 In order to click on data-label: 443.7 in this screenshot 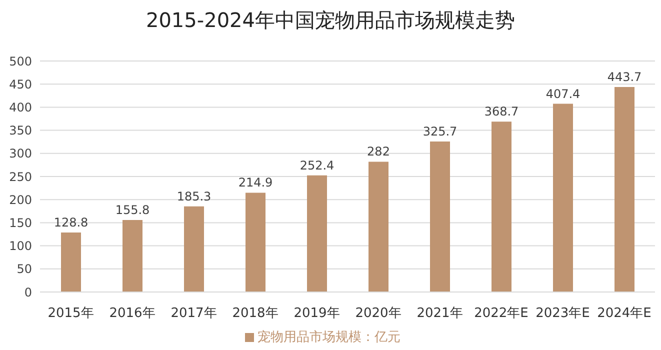, I will do `click(624, 77)`.